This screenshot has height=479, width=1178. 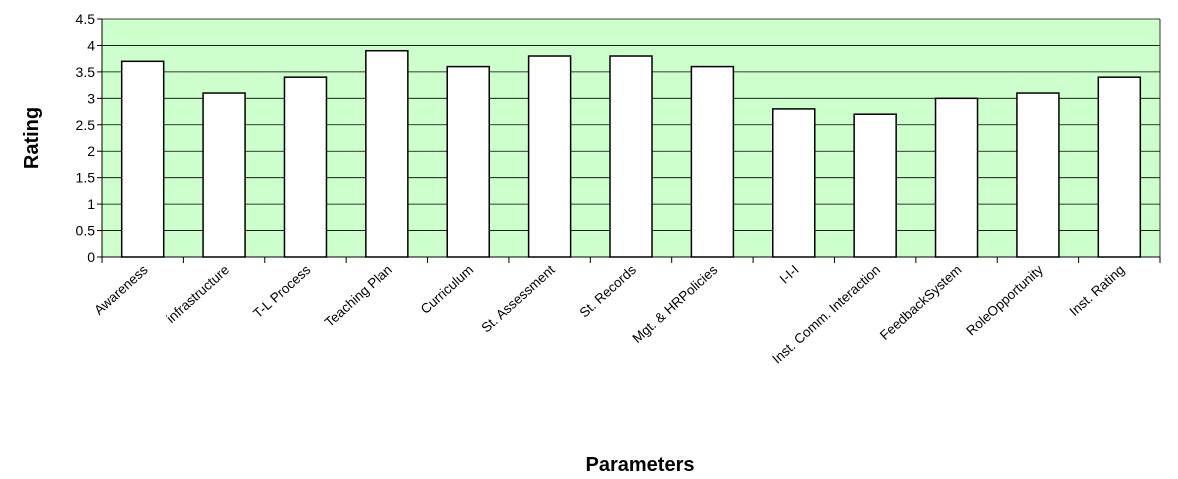 I want to click on y-axis-title: Rating, so click(x=32, y=138).